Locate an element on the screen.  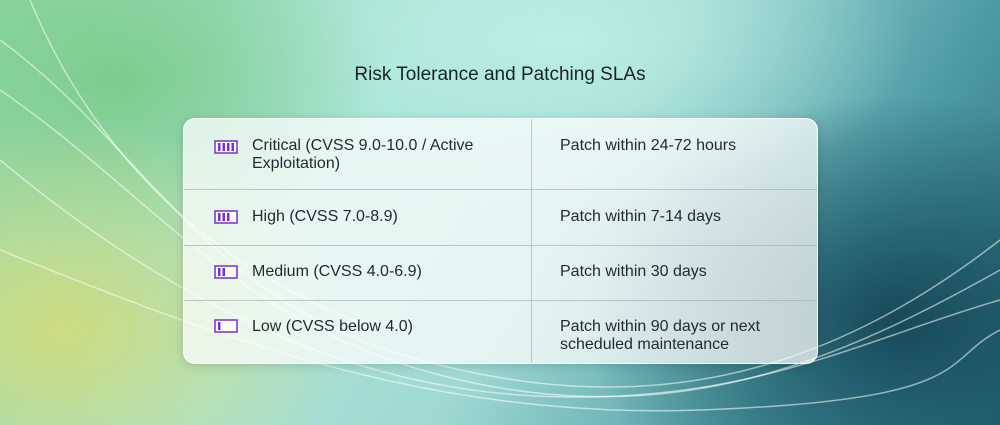
title: Risk Tolerance and Patching SLAs is located at coordinates (500, 74).